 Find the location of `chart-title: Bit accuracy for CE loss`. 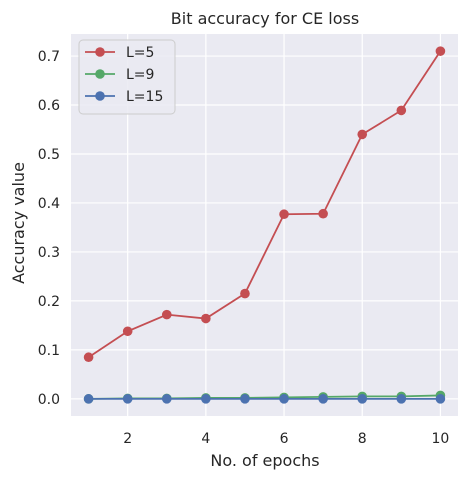

chart-title: Bit accuracy for CE loss is located at coordinates (265, 18).